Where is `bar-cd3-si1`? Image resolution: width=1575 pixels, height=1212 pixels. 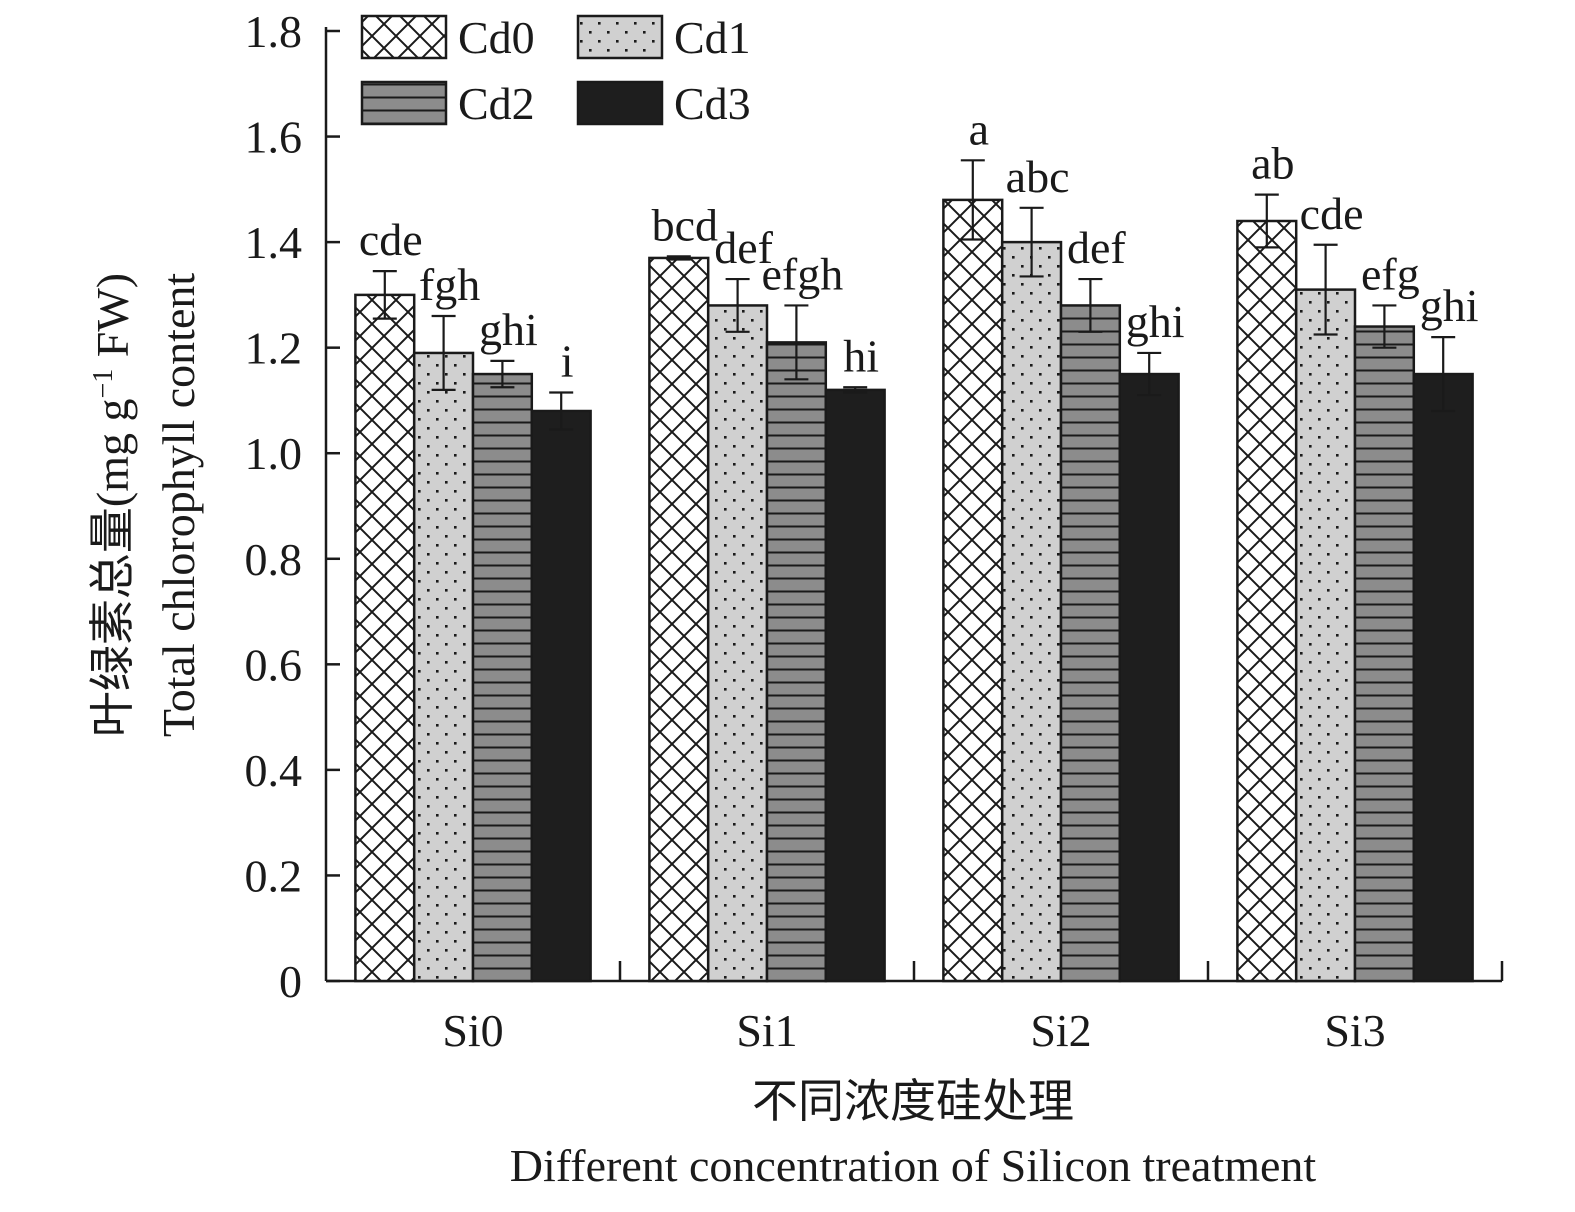
bar-cd3-si1 is located at coordinates (855, 685).